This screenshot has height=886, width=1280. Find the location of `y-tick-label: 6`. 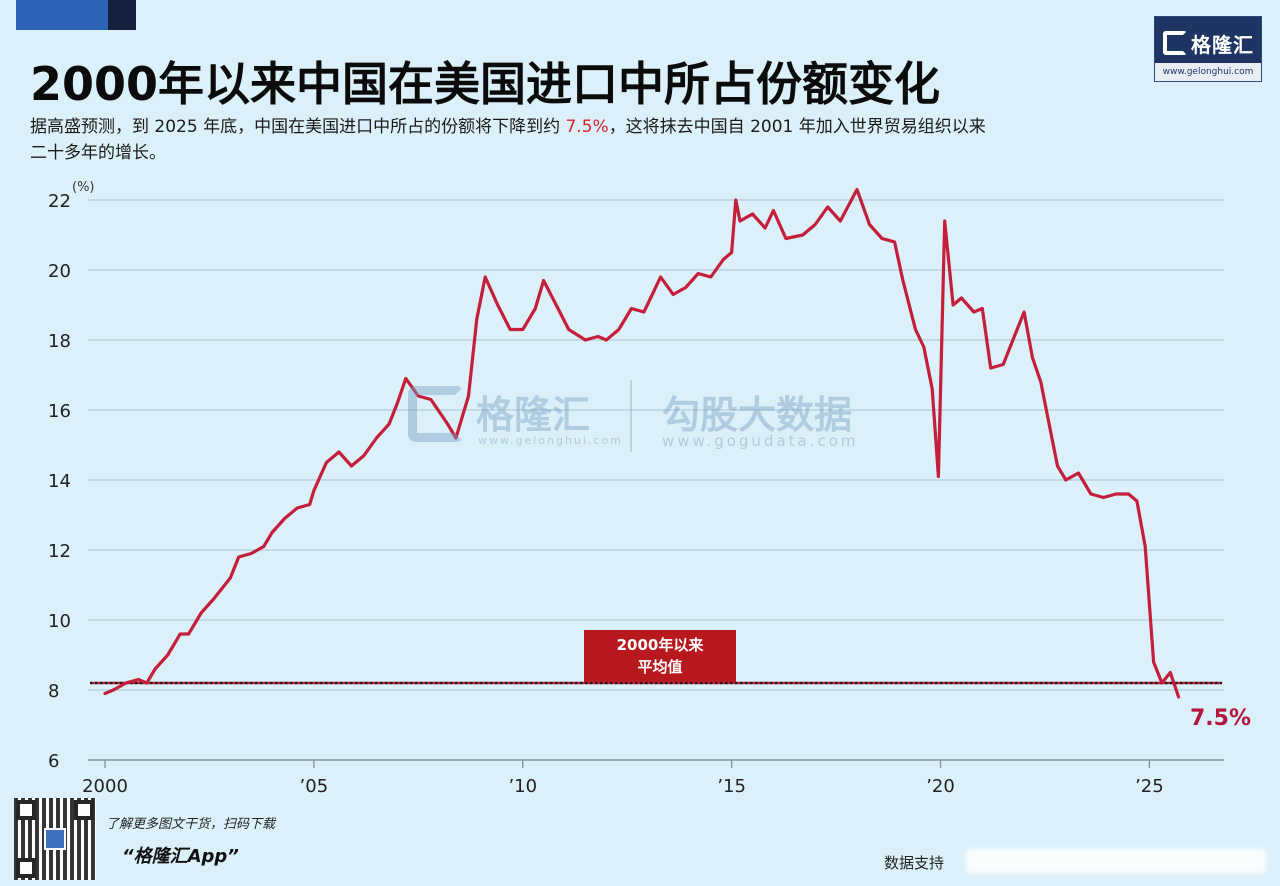

y-tick-label: 6 is located at coordinates (53, 761).